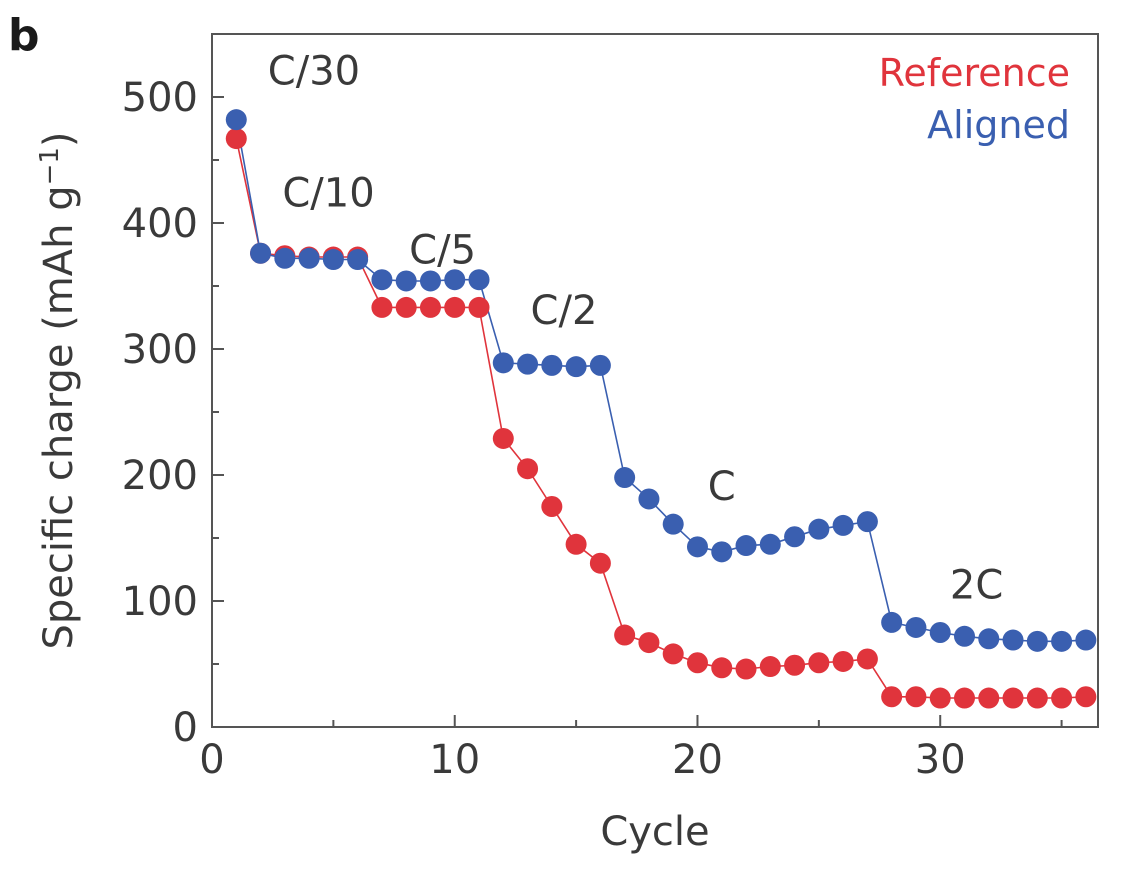  Describe the element at coordinates (160, 350) in the screenshot. I see `y-tick-label: 300` at that location.